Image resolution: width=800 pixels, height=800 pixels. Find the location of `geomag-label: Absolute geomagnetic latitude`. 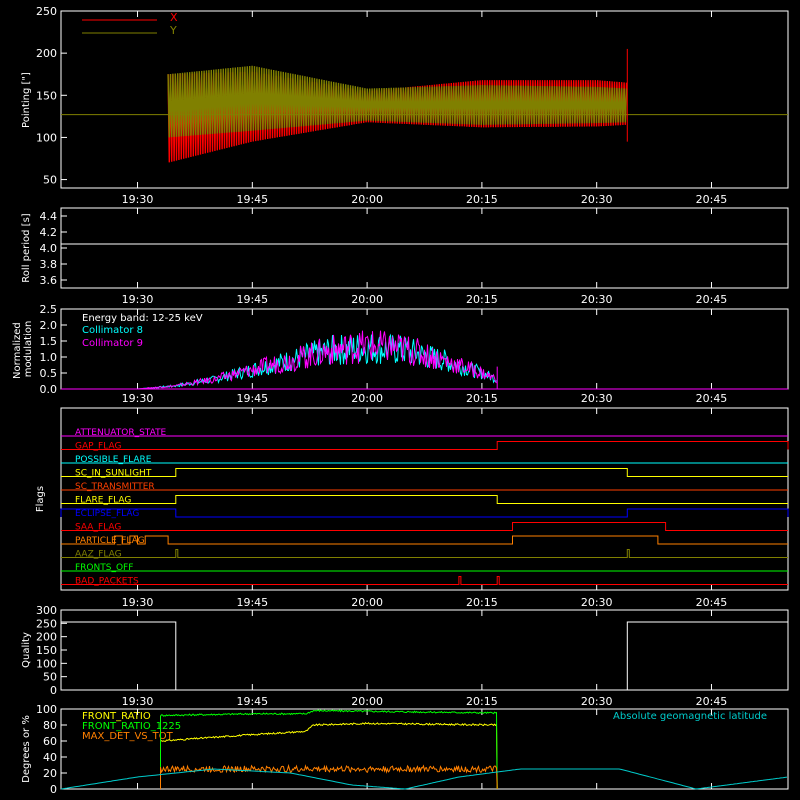

geomag-label: Absolute geomagnetic latitude is located at coordinates (690, 716).